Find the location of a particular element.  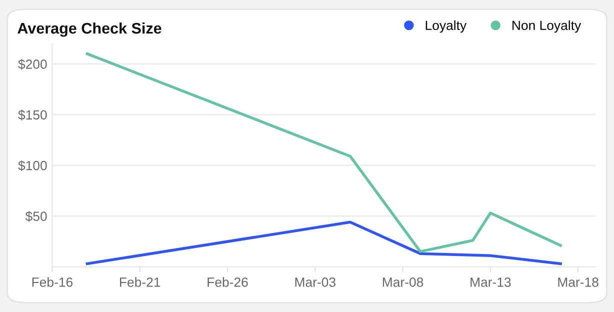

x-tick-label: Mar-13 is located at coordinates (490, 282).